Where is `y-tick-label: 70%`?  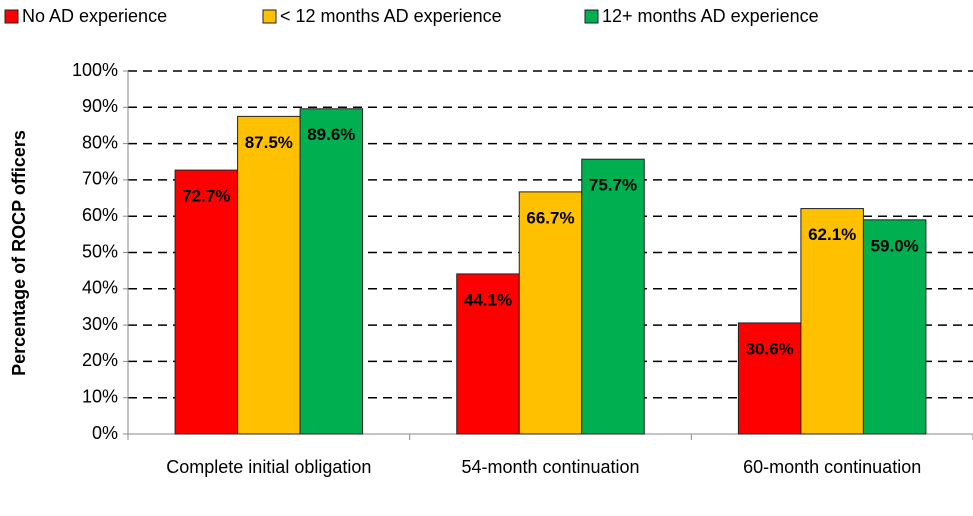 y-tick-label: 70% is located at coordinates (100, 179).